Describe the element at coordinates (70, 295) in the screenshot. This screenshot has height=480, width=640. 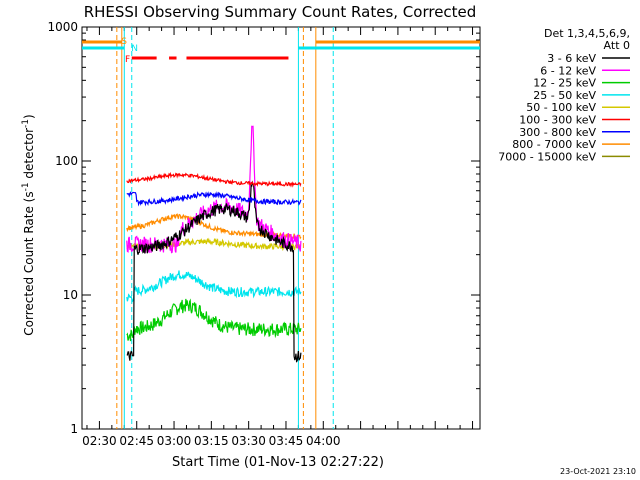
I see `y-tick-label: 10` at that location.